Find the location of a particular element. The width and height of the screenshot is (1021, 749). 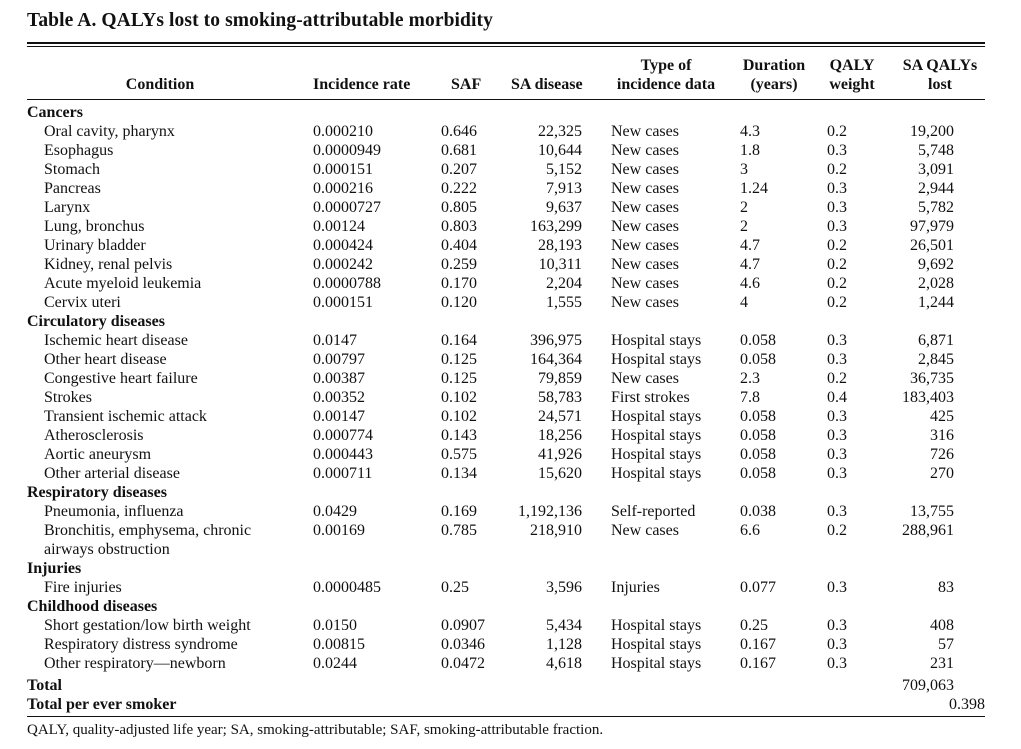

incidence-rate-cell: 0.0150 is located at coordinates (335, 625).